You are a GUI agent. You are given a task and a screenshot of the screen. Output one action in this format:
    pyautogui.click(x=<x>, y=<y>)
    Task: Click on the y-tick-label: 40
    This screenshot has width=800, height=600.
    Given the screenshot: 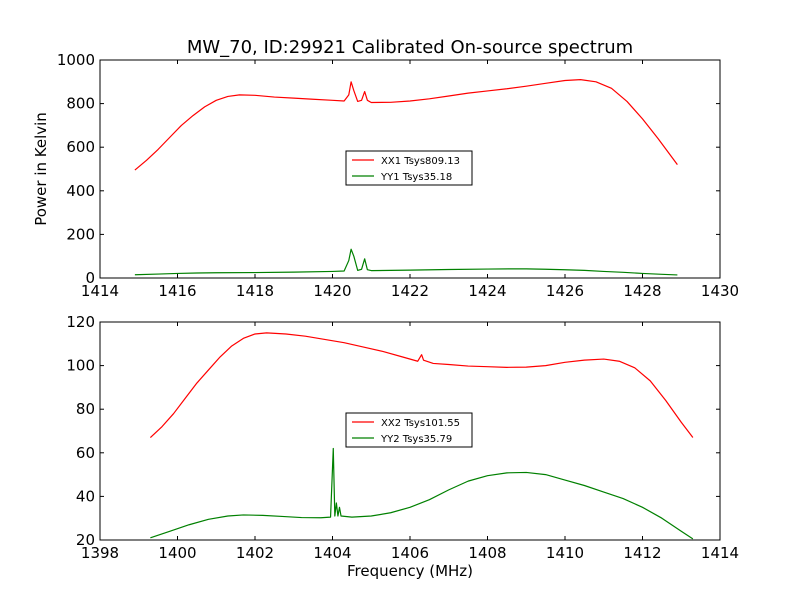 What is the action you would take?
    pyautogui.click(x=85, y=496)
    